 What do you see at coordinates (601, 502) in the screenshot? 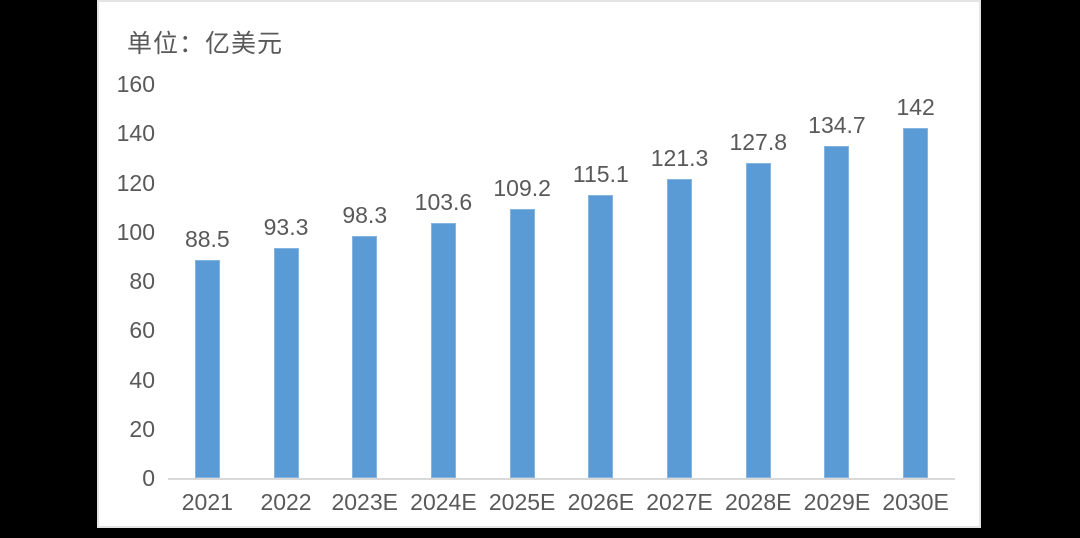
I see `x-tick-label-2026E: 2026E` at bounding box center [601, 502].